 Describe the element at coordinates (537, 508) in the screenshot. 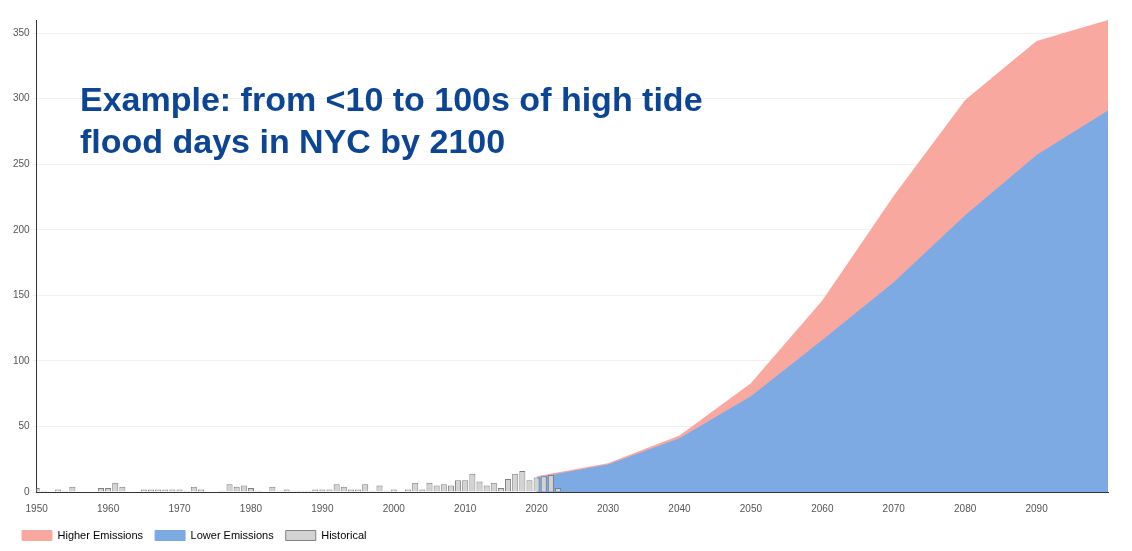

I see `x-tick-label: 2020` at that location.